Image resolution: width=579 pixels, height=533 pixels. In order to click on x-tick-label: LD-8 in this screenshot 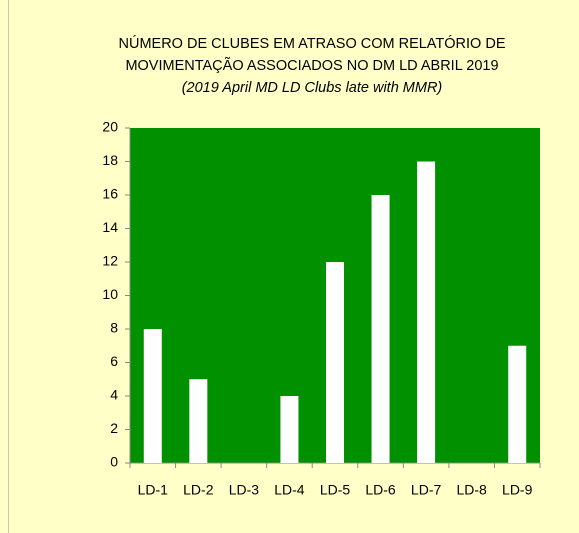, I will do `click(471, 490)`.